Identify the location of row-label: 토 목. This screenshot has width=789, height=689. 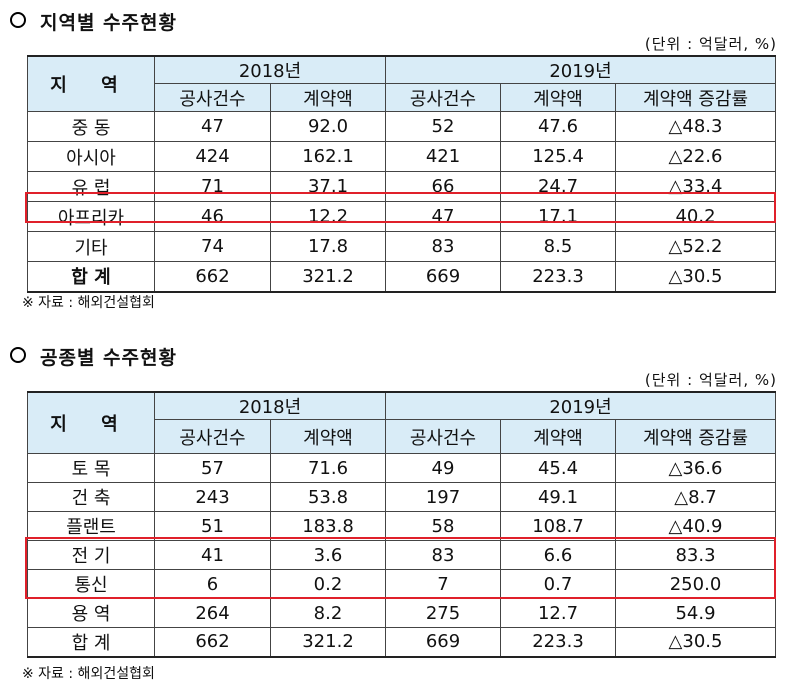
(91, 468).